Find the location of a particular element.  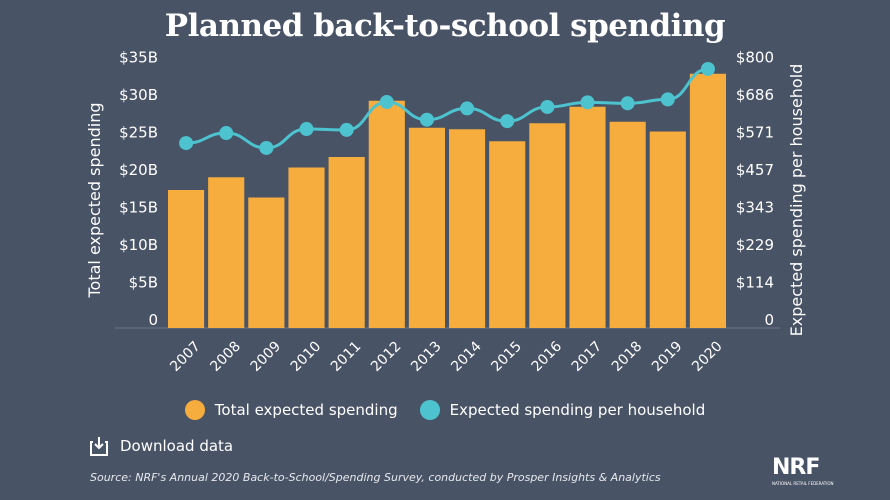

legend-swatch-teal is located at coordinates (429, 410).